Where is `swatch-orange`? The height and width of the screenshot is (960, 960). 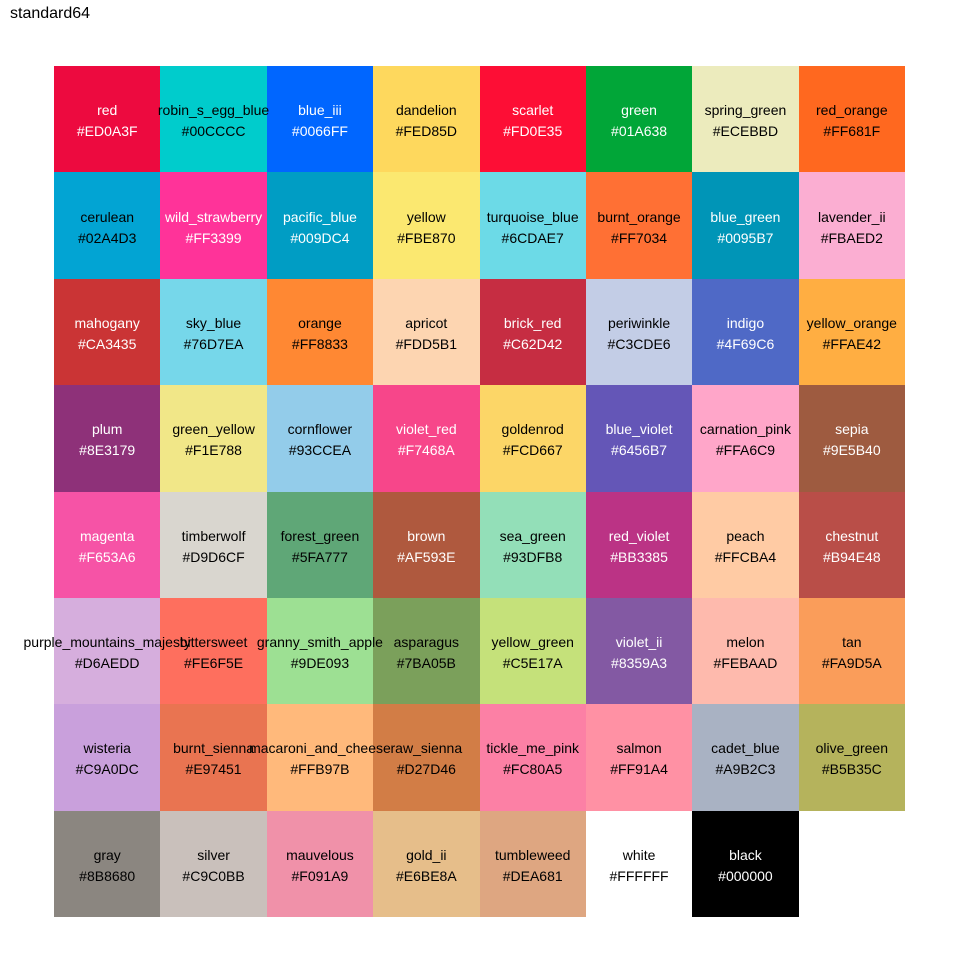 swatch-orange is located at coordinates (320, 332).